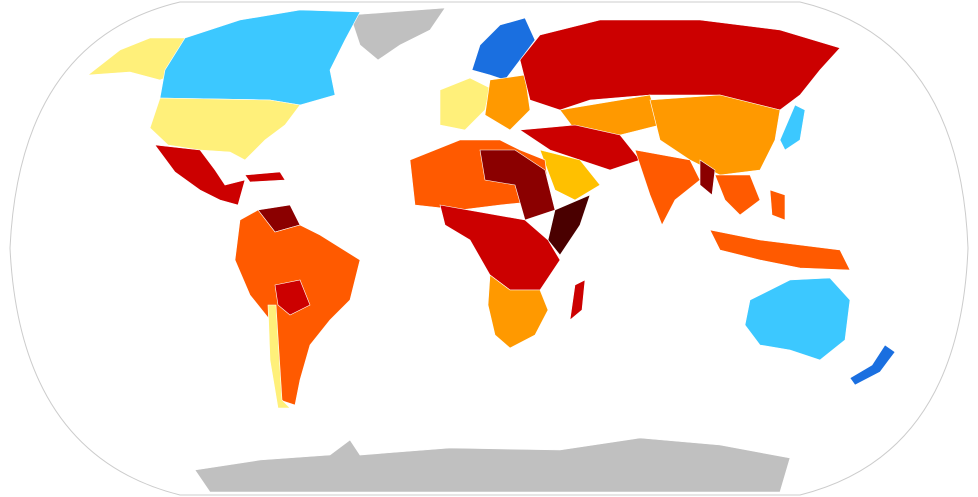  Describe the element at coordinates (792, 127) in the screenshot. I see `japan` at that location.